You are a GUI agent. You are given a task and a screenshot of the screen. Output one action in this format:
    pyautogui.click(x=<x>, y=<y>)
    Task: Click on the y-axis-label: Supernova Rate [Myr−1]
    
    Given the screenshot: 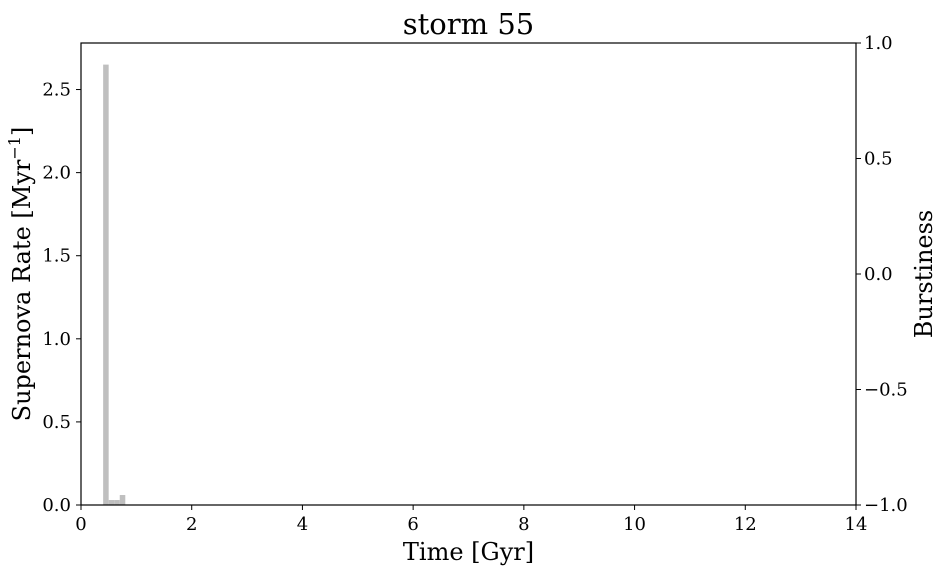 What is the action you would take?
    pyautogui.click(x=20, y=274)
    